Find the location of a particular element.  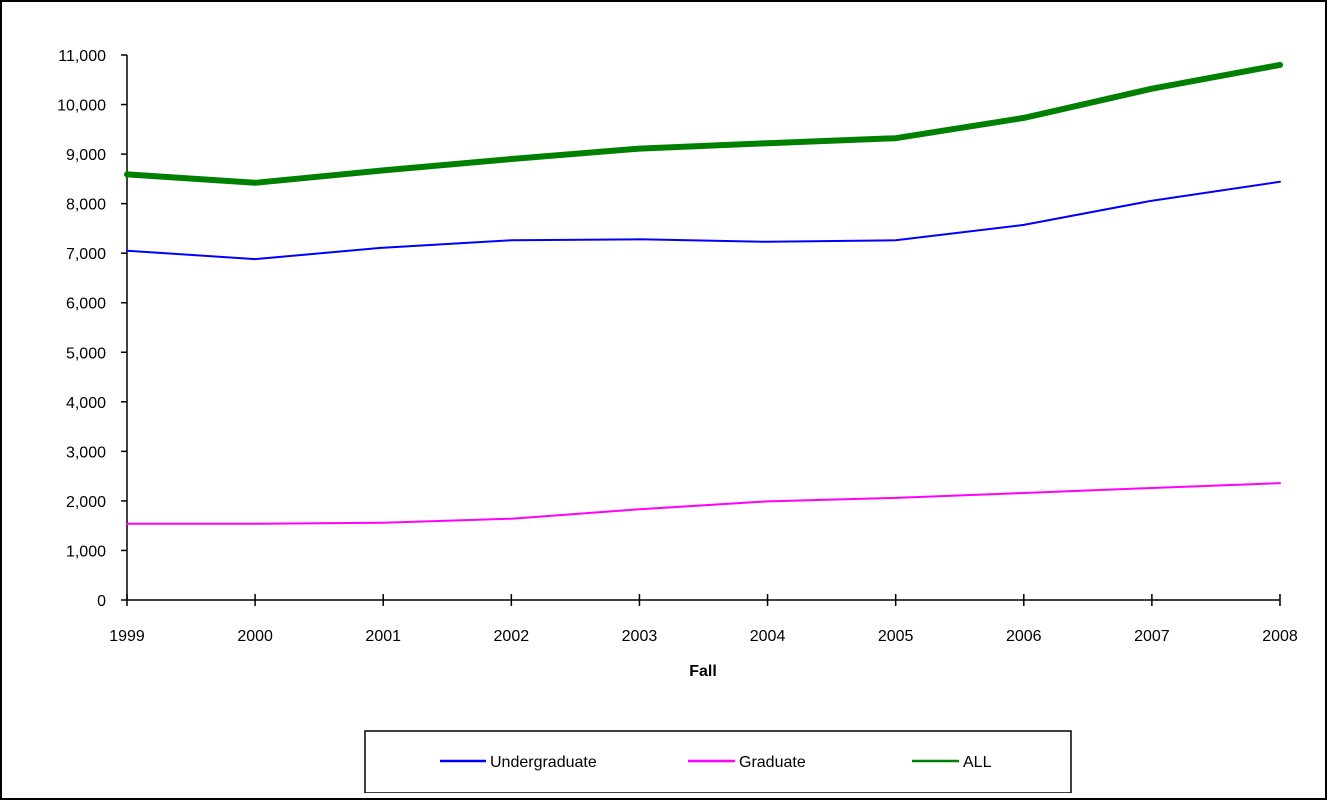

y-tick-label: 8,000 is located at coordinates (86, 205).